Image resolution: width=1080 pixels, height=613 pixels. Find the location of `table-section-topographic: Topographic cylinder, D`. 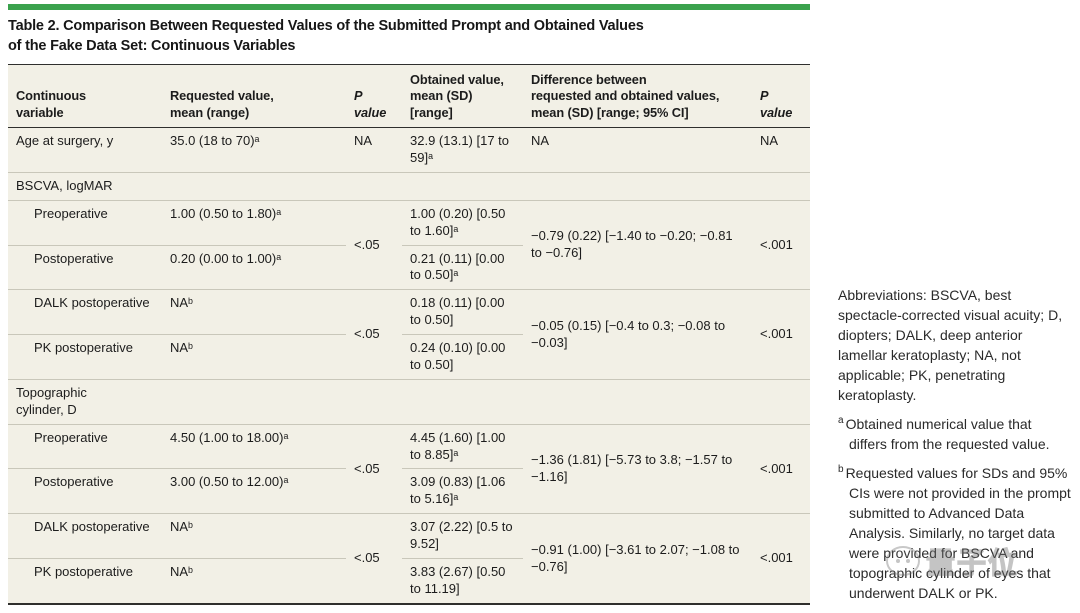

table-section-topographic: Topographic cylinder, D is located at coordinates (409, 402).